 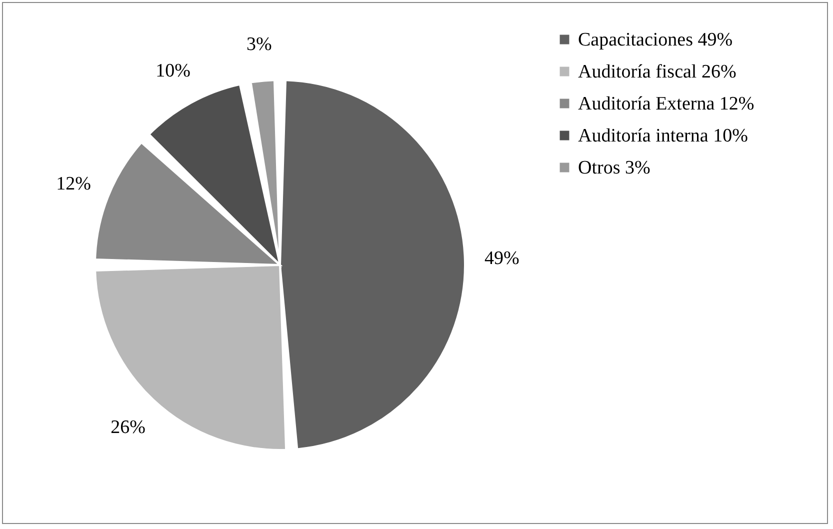 I want to click on data-label: 26%, so click(x=128, y=427).